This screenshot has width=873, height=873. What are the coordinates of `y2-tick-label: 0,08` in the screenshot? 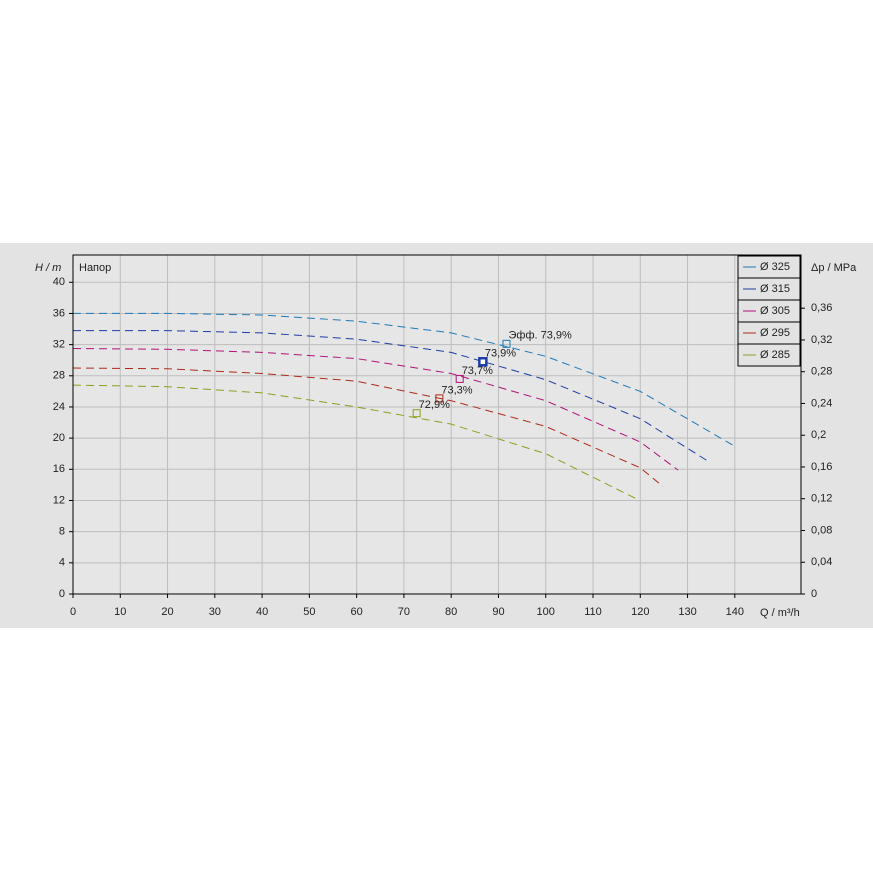 It's located at (821, 530).